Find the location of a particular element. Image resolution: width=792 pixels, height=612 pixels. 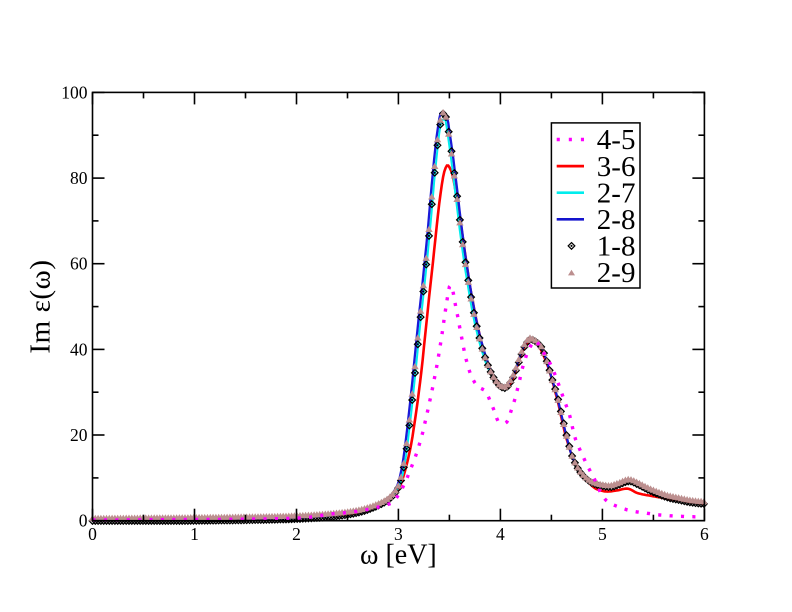

svg-text: 3-6 is located at coordinates (616, 167).